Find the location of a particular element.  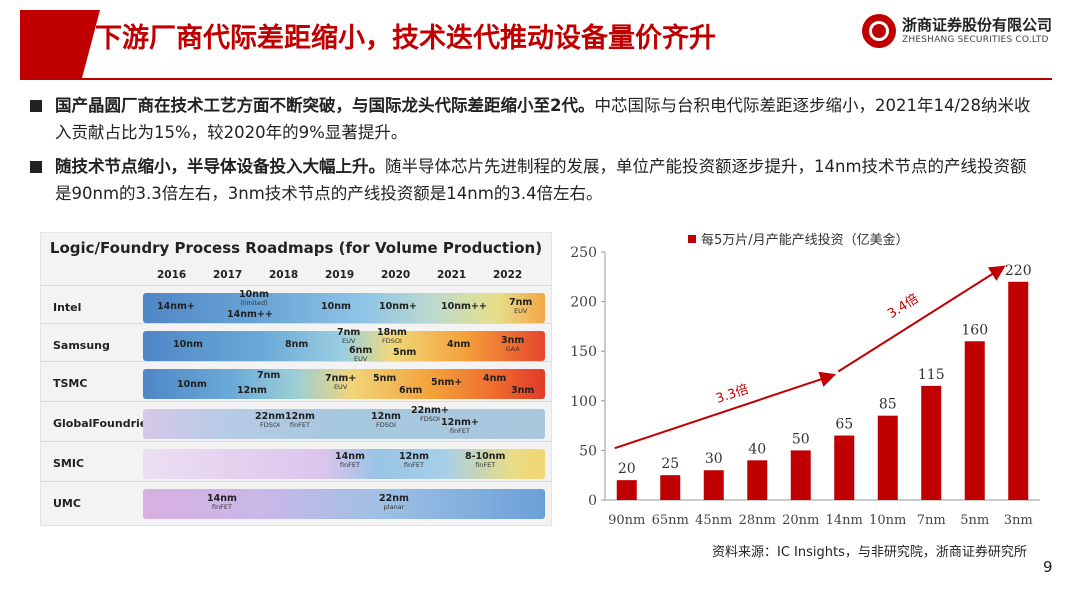

x-tick-label: 65nm is located at coordinates (670, 520).